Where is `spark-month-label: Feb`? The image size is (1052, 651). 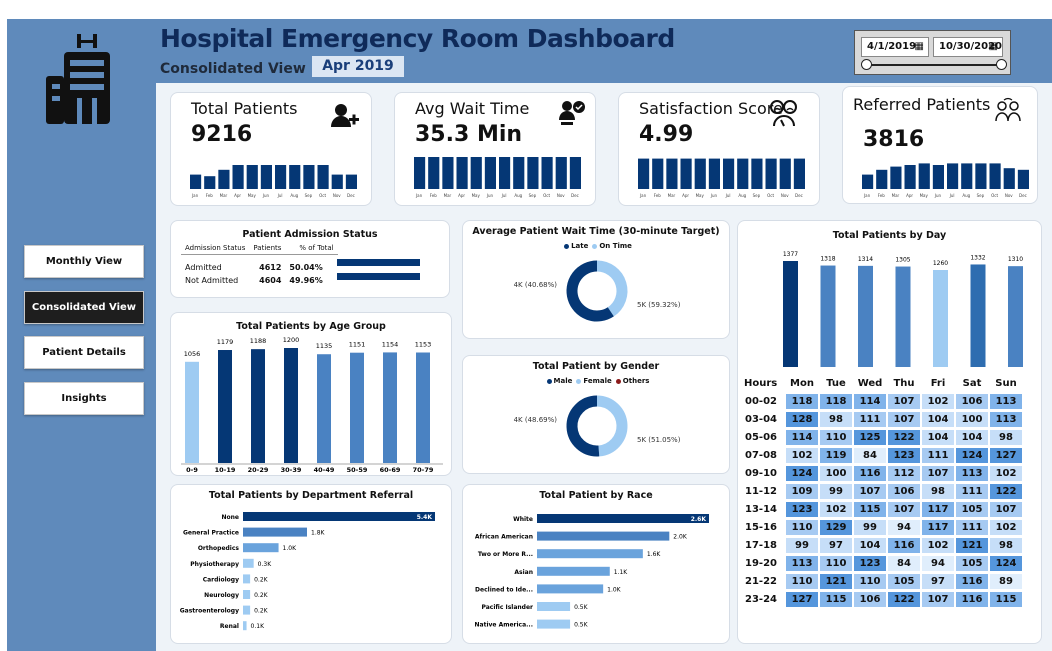
spark-month-label: Feb is located at coordinates (658, 195).